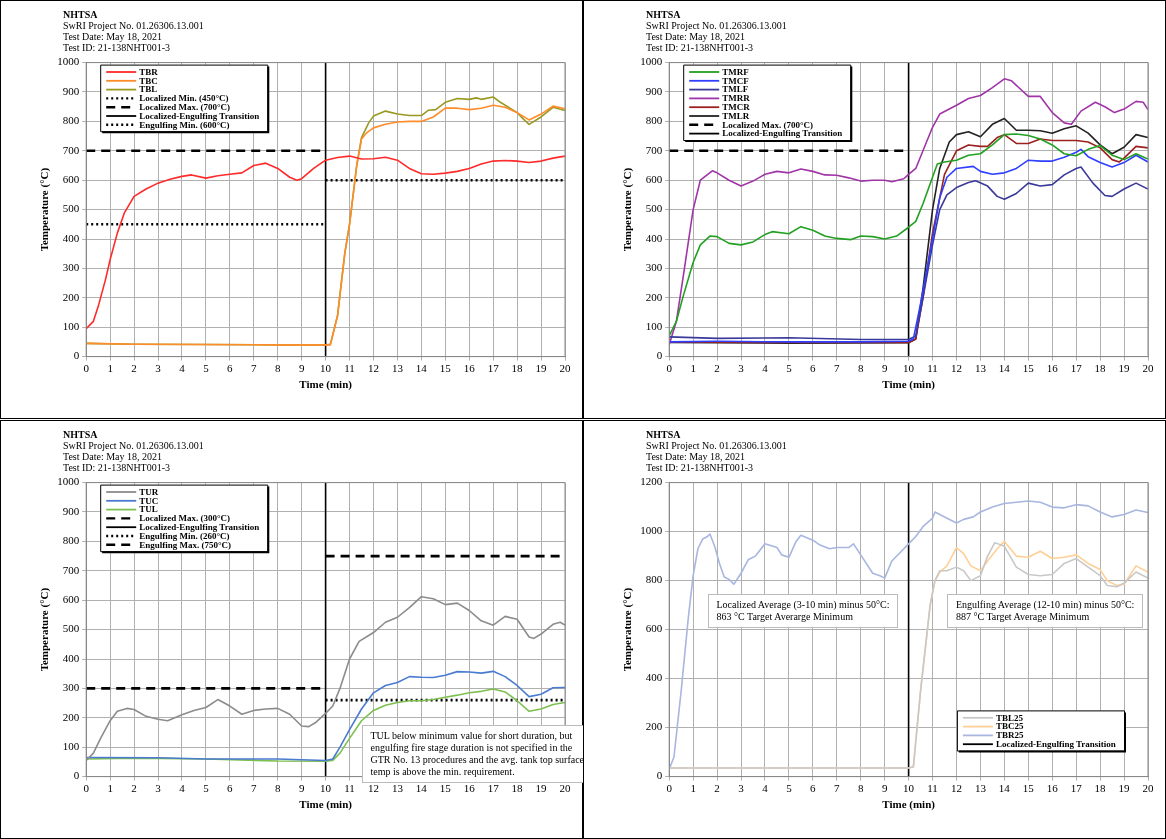  Describe the element at coordinates (1124, 368) in the screenshot. I see `x-tick-label: 19` at that location.